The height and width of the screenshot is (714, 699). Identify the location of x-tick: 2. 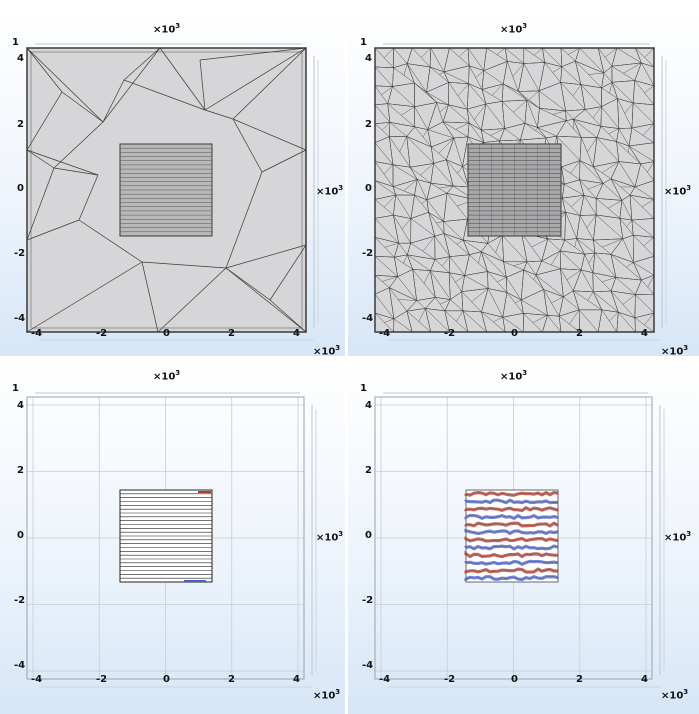
(579, 333).